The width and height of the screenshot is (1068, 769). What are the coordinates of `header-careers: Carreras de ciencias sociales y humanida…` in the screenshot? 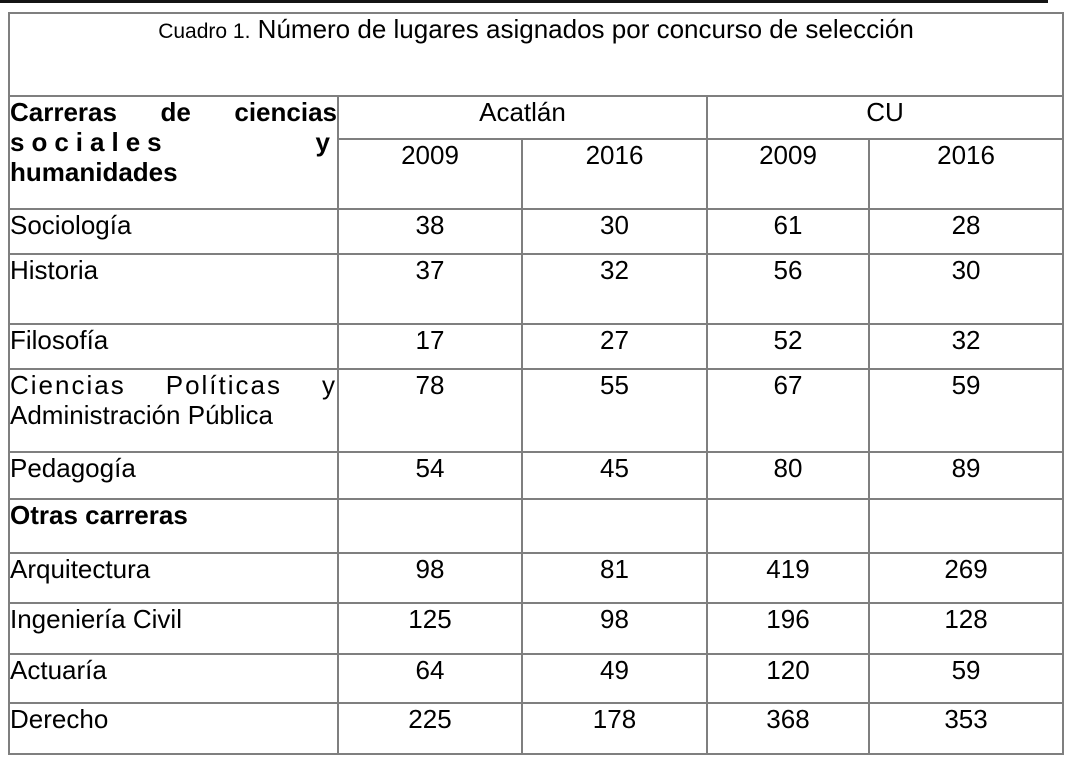 It's located at (173, 152).